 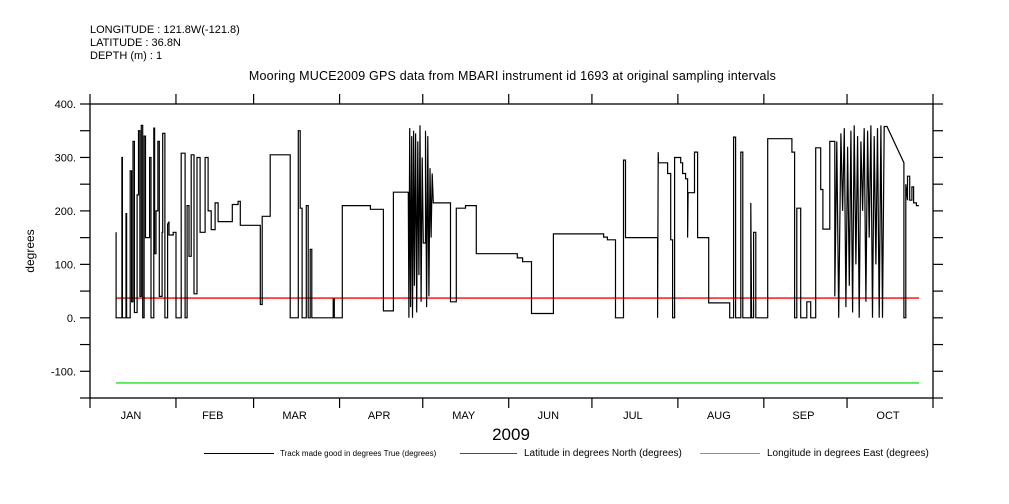 What do you see at coordinates (803, 416) in the screenshot?
I see `x-tick-label: SEP` at bounding box center [803, 416].